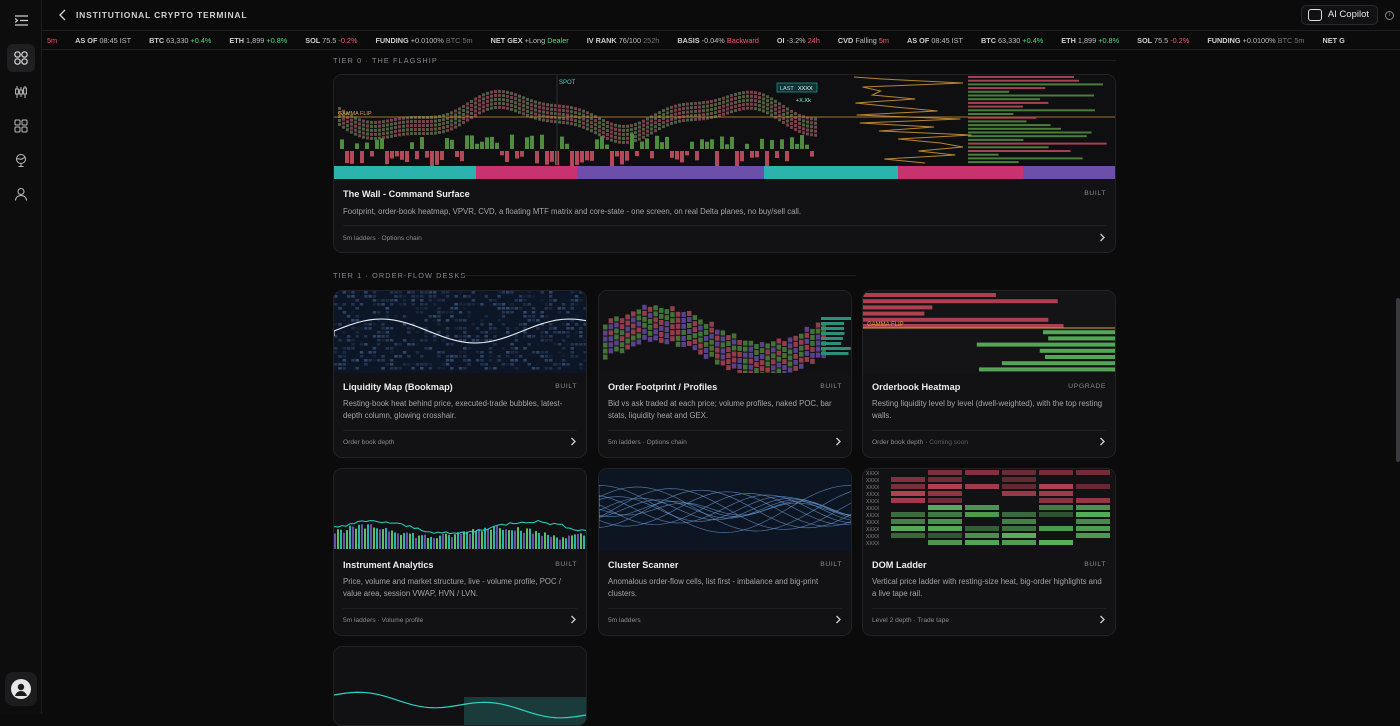 The height and width of the screenshot is (726, 1400). Describe the element at coordinates (460, 686) in the screenshot. I see `card-partial-next` at that location.